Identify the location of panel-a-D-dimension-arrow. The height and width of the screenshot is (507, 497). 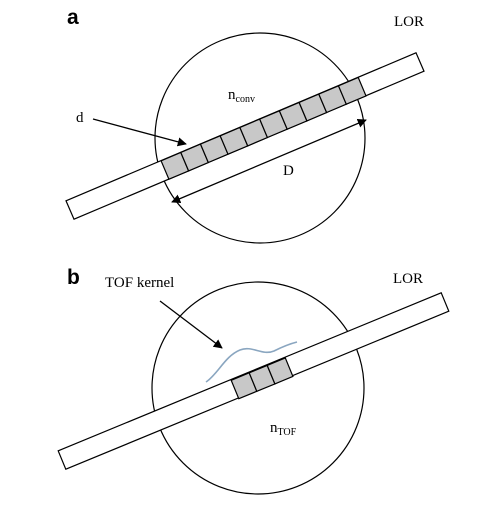
(269, 161).